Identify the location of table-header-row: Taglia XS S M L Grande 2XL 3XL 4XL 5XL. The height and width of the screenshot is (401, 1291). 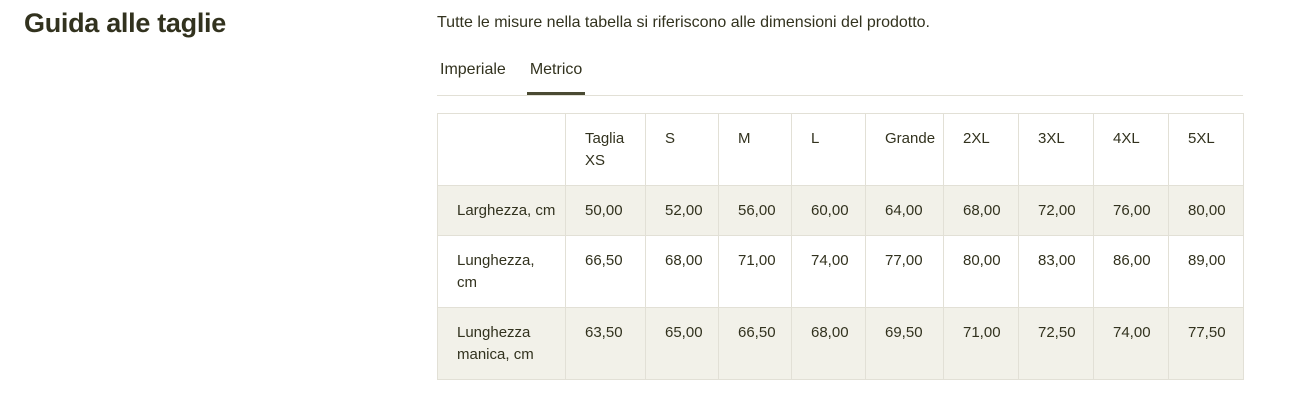
(840, 149).